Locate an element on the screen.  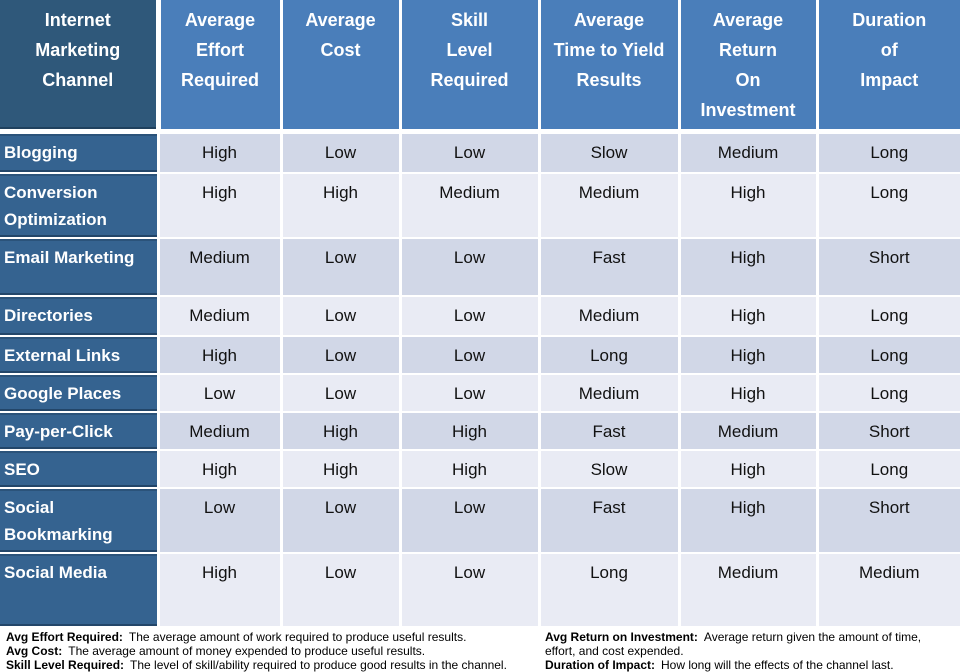
cell-pay-per-click-col2: High is located at coordinates (341, 431).